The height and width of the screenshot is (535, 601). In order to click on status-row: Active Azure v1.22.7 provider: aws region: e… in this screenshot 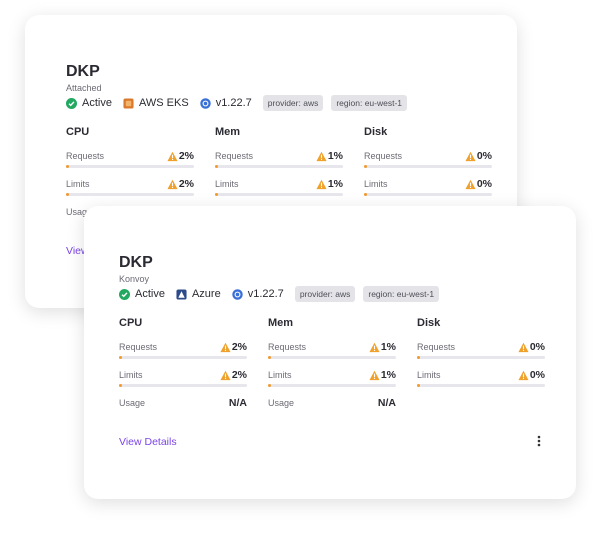, I will do `click(280, 294)`.